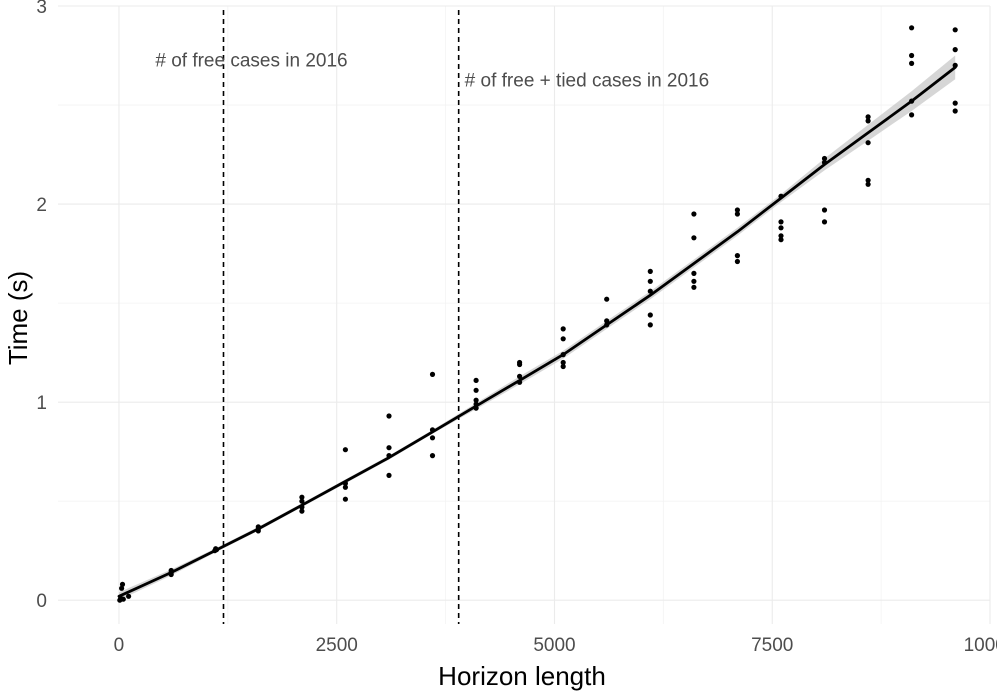  Describe the element at coordinates (41, 403) in the screenshot. I see `y-tick-label: 1` at that location.